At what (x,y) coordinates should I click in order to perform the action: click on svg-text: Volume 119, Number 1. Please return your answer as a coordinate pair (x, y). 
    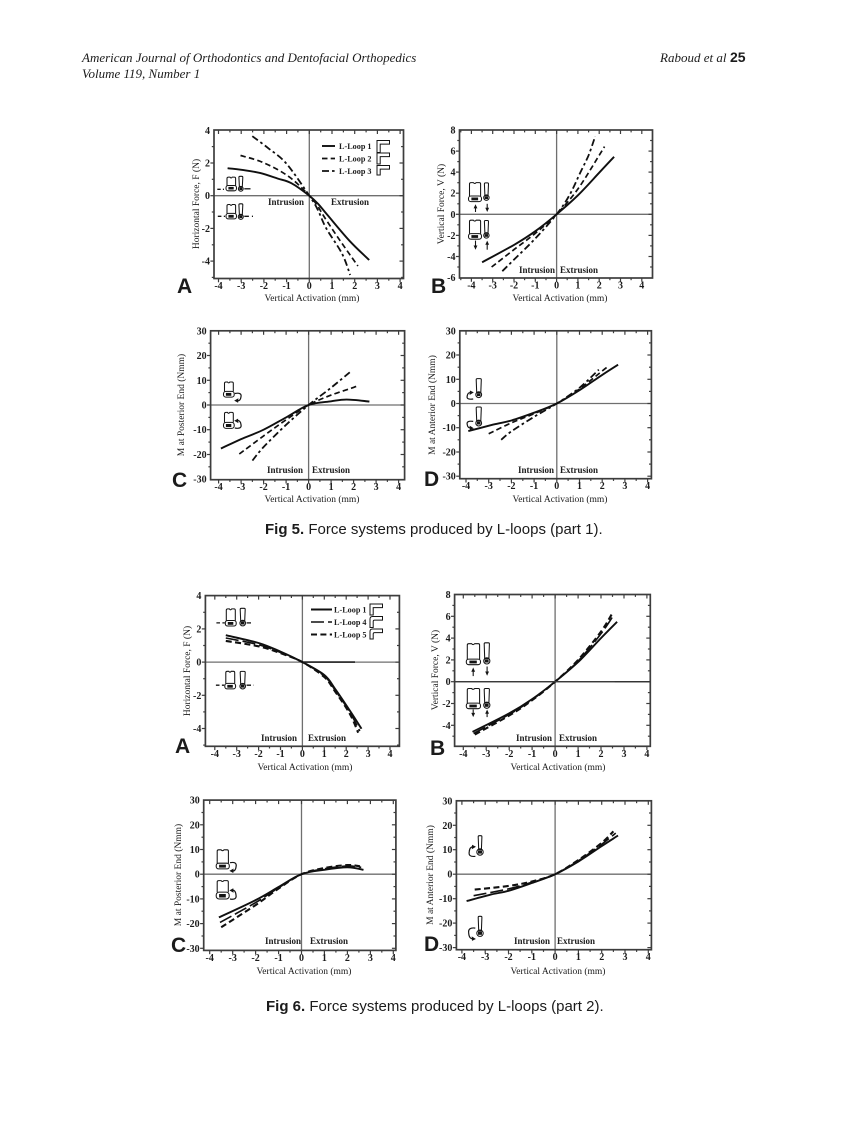
    Looking at the image, I should click on (141, 73).